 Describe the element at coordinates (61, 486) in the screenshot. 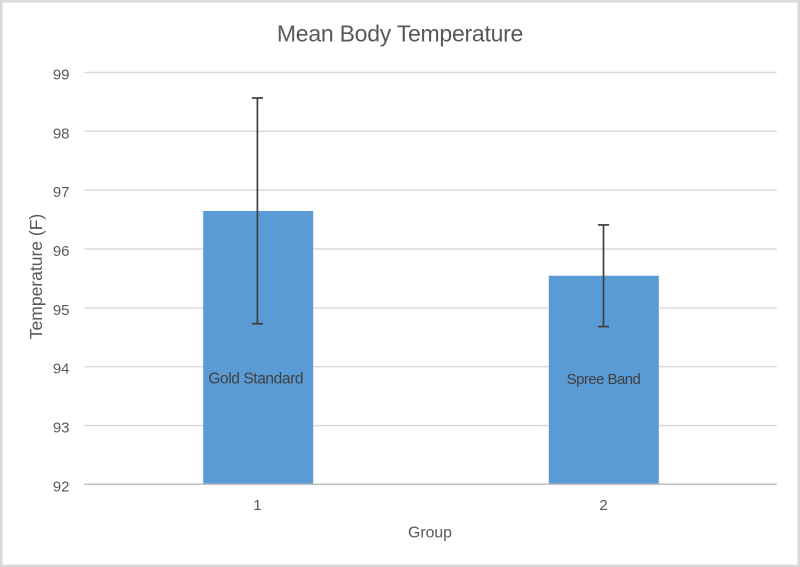

I see `svg-text: 92` at that location.